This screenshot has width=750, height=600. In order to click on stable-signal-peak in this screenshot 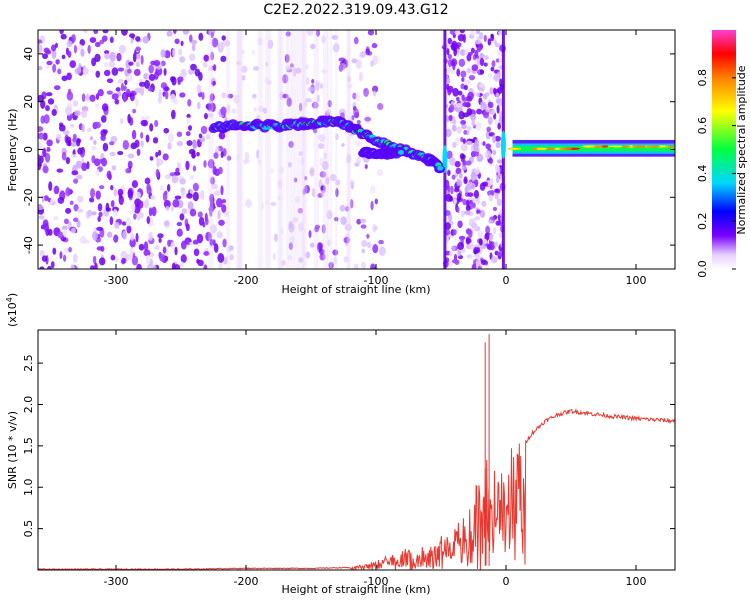, I will do `click(565, 148)`.